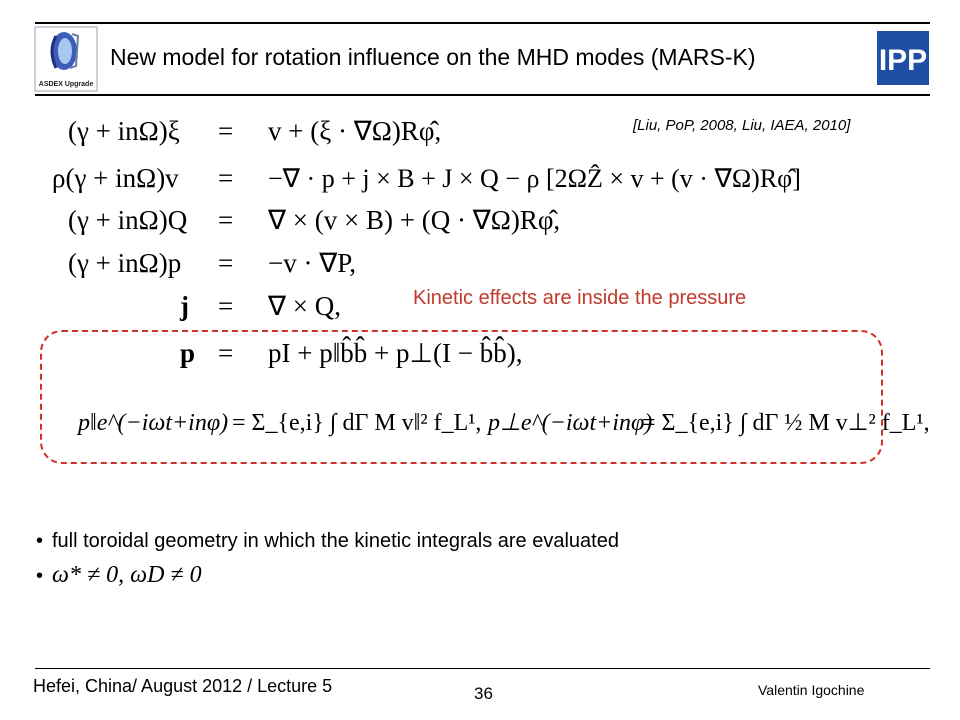 The height and width of the screenshot is (720, 960). I want to click on eq3-rhs: ∇ × (v × B) + (Q · ∇Ω)Rφ̂,, so click(413, 220).